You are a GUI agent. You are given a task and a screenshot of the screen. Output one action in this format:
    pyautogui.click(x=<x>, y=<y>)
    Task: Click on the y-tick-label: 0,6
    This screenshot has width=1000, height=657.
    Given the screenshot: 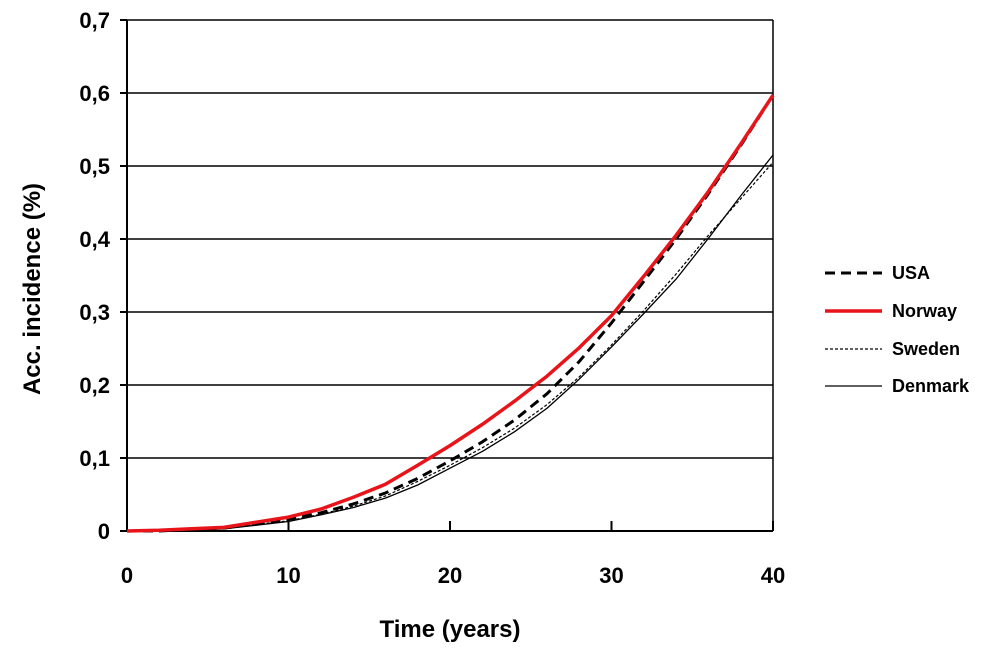 What is the action you would take?
    pyautogui.click(x=94, y=93)
    